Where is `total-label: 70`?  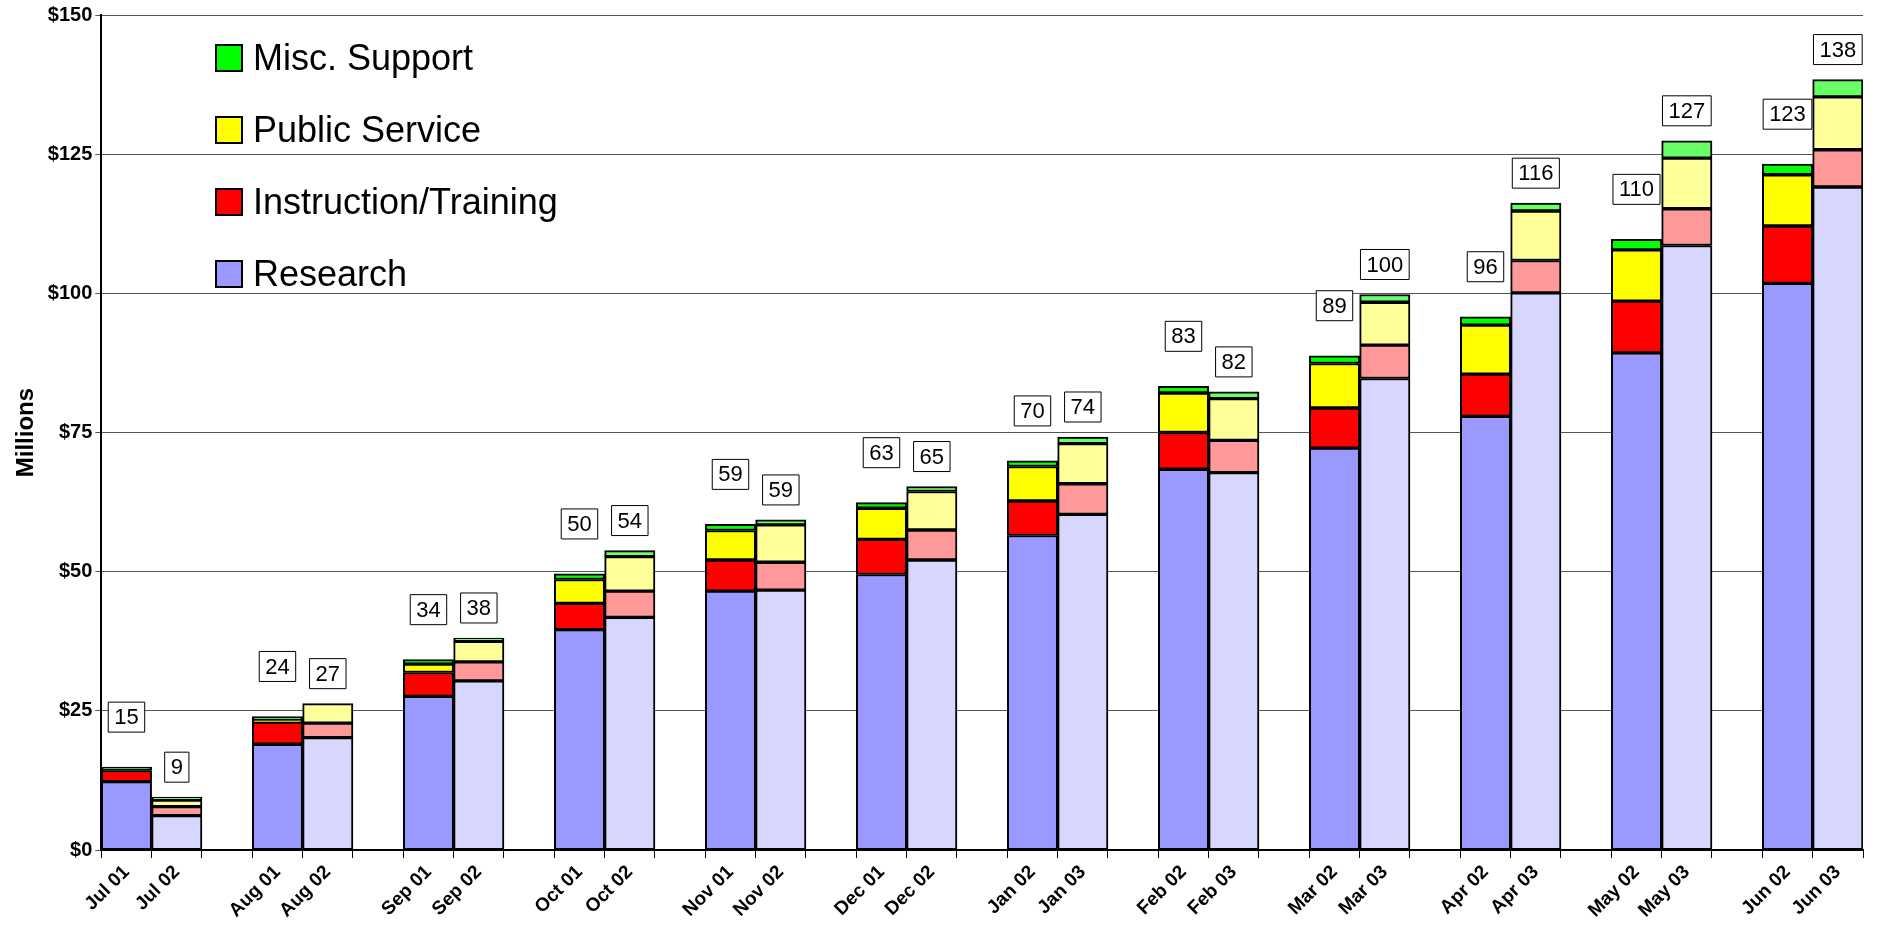 total-label: 70 is located at coordinates (1032, 410).